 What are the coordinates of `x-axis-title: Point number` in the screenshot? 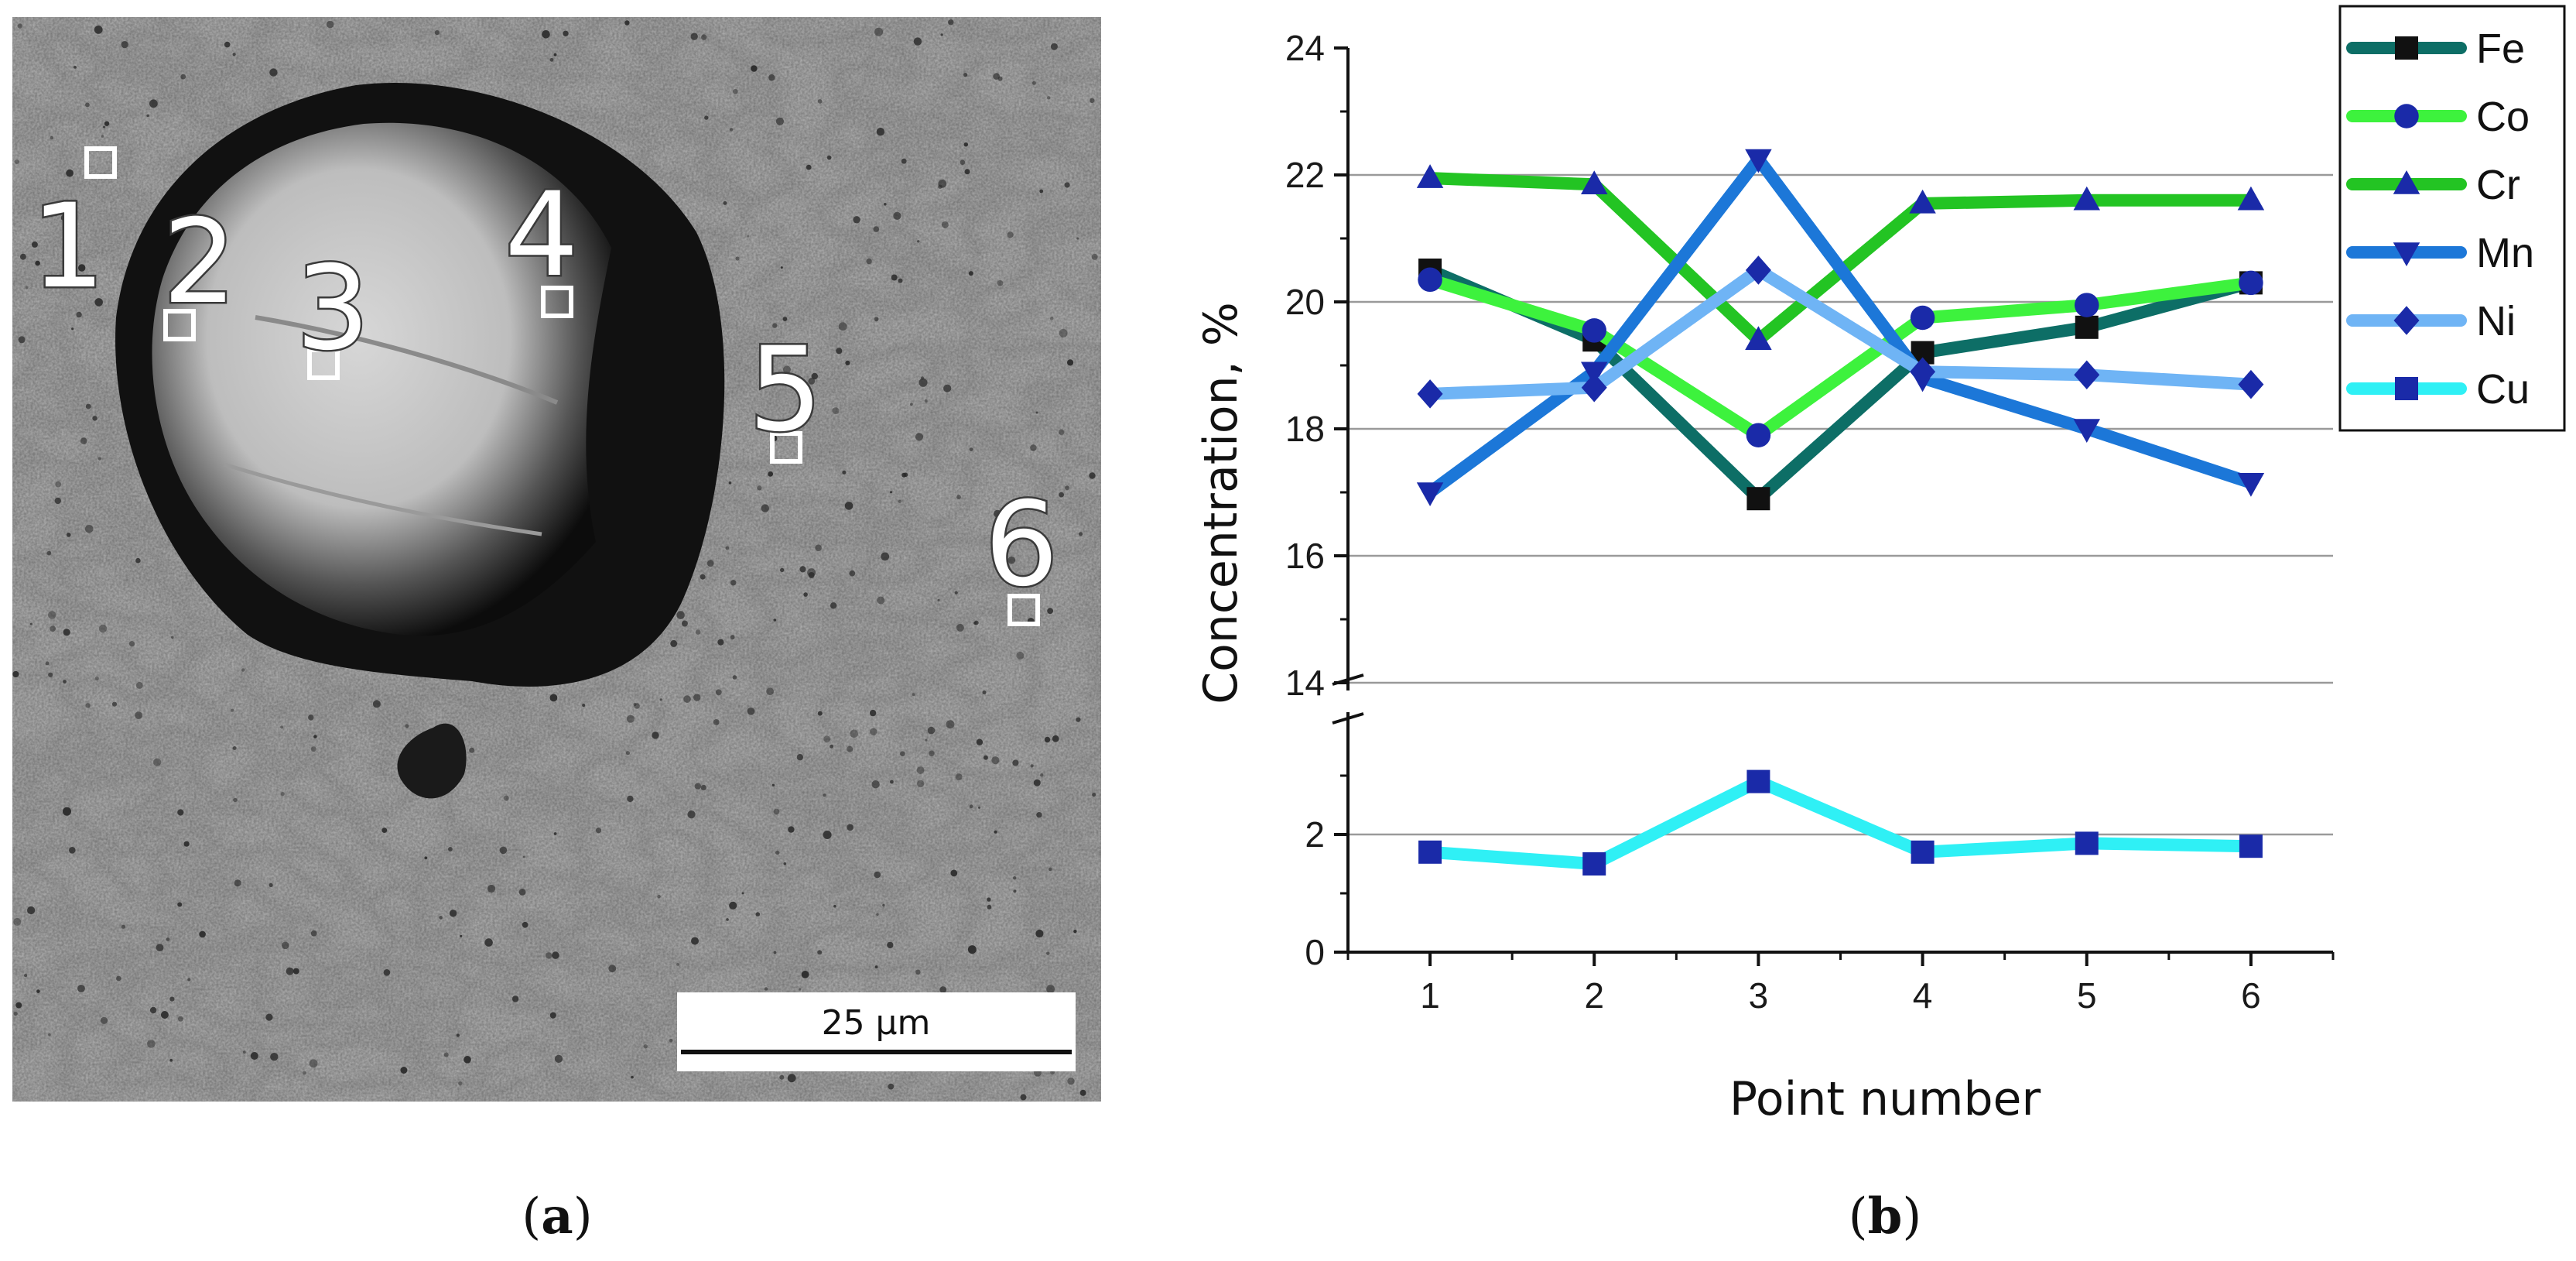 It's located at (1885, 1099).